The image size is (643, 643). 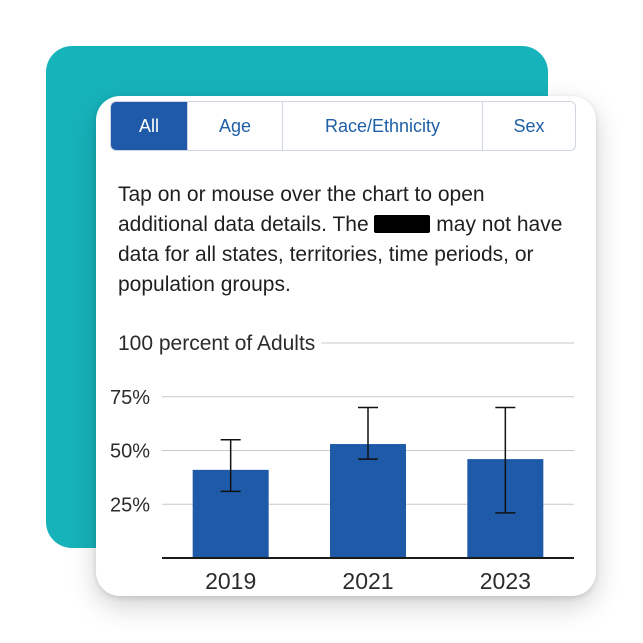 What do you see at coordinates (368, 501) in the screenshot?
I see `bar-2021` at bounding box center [368, 501].